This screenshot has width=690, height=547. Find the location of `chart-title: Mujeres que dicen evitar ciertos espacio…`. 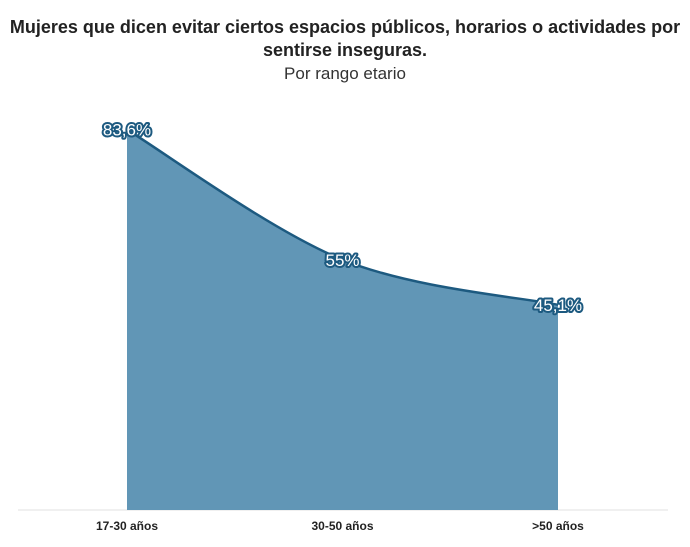

chart-title: Mujeres que dicen evitar ciertos espacio… is located at coordinates (345, 39).